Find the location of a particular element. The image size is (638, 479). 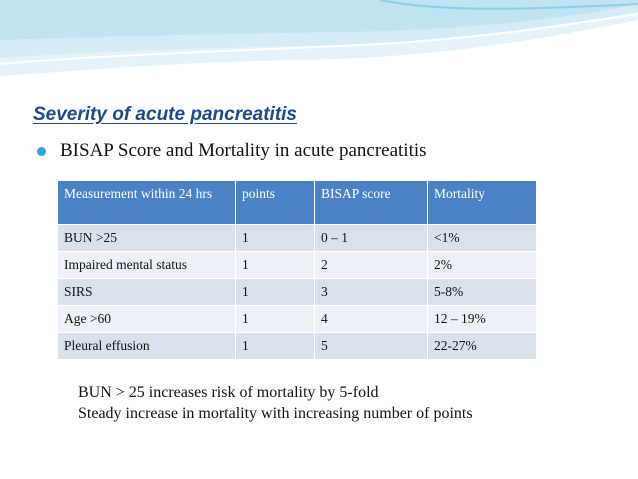

cell-measurement: BUN >25 is located at coordinates (146, 238).